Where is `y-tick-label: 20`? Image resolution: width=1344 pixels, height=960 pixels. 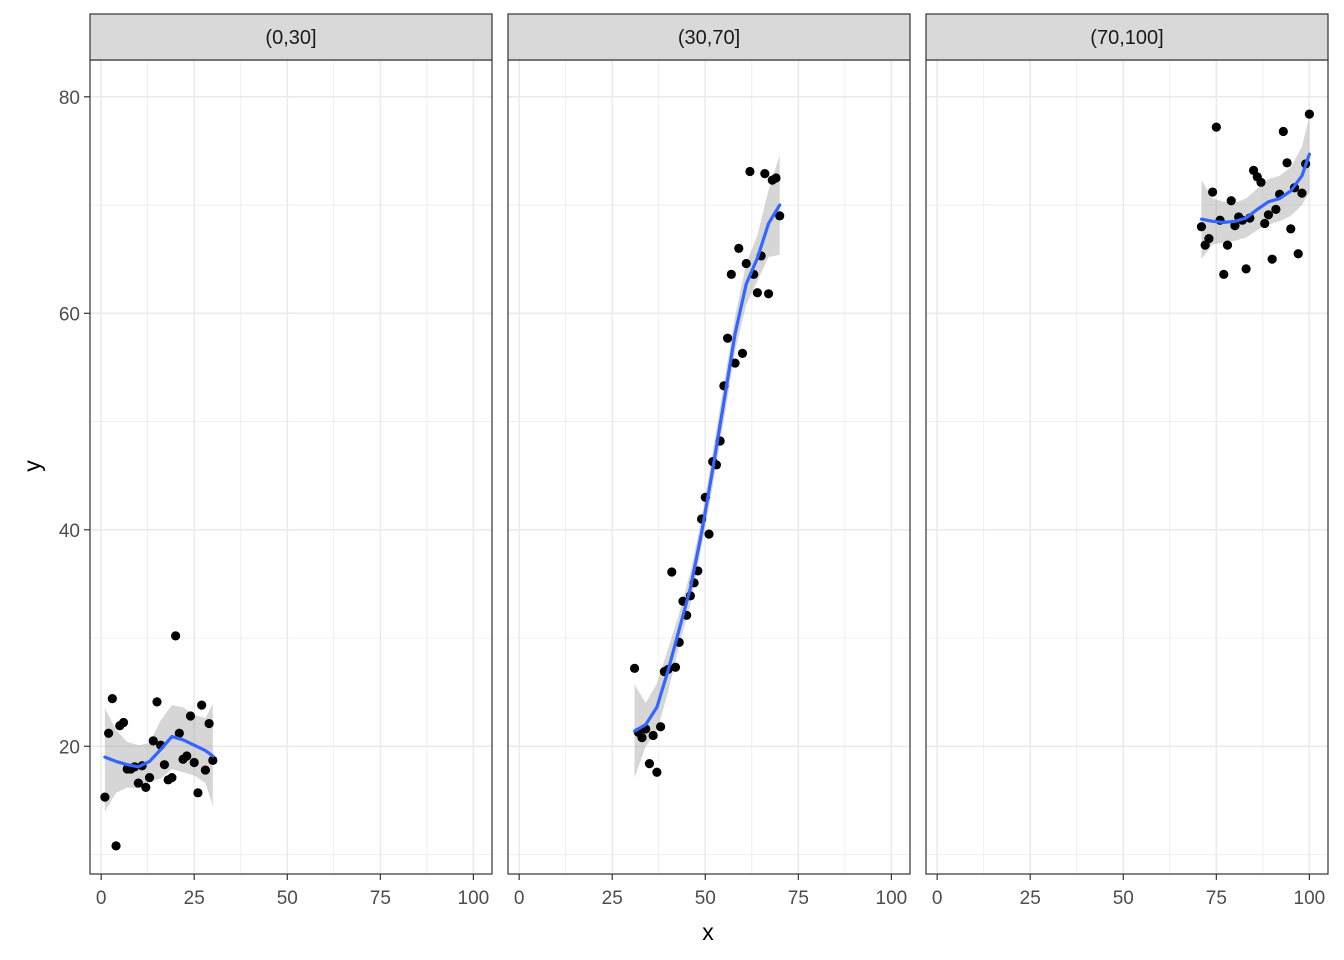 y-tick-label: 20 is located at coordinates (69, 747).